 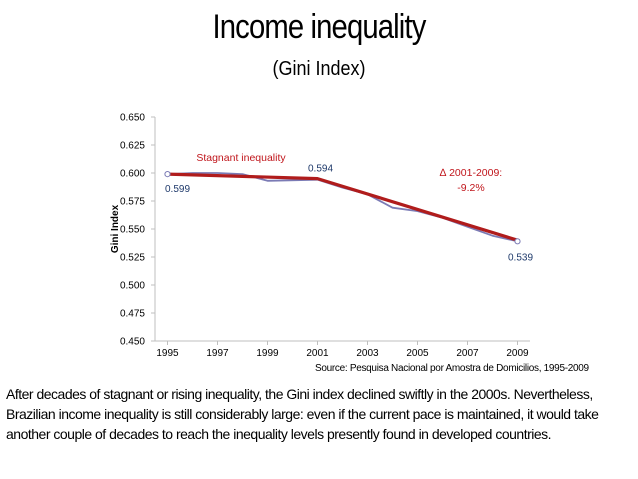 What do you see at coordinates (132, 174) in the screenshot?
I see `y-tick-label: 0.600` at bounding box center [132, 174].